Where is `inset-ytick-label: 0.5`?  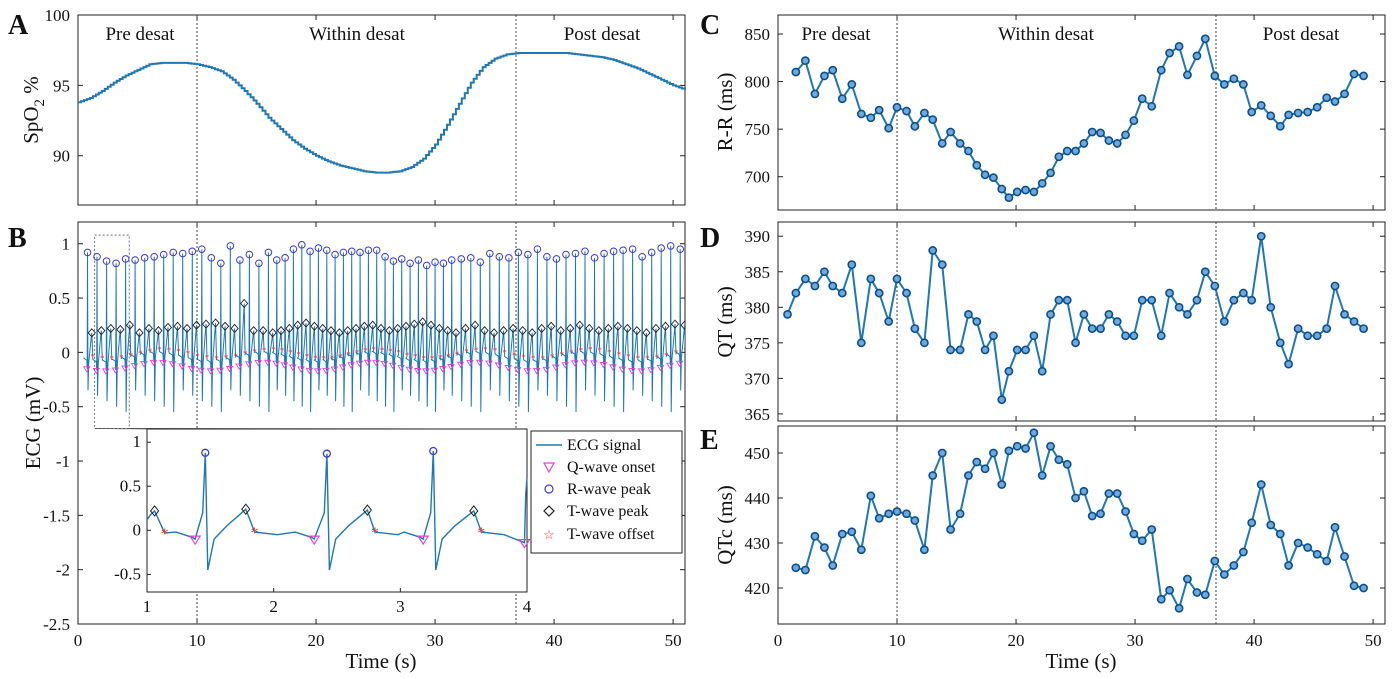
inset-ytick-label: 0.5 is located at coordinates (130, 485).